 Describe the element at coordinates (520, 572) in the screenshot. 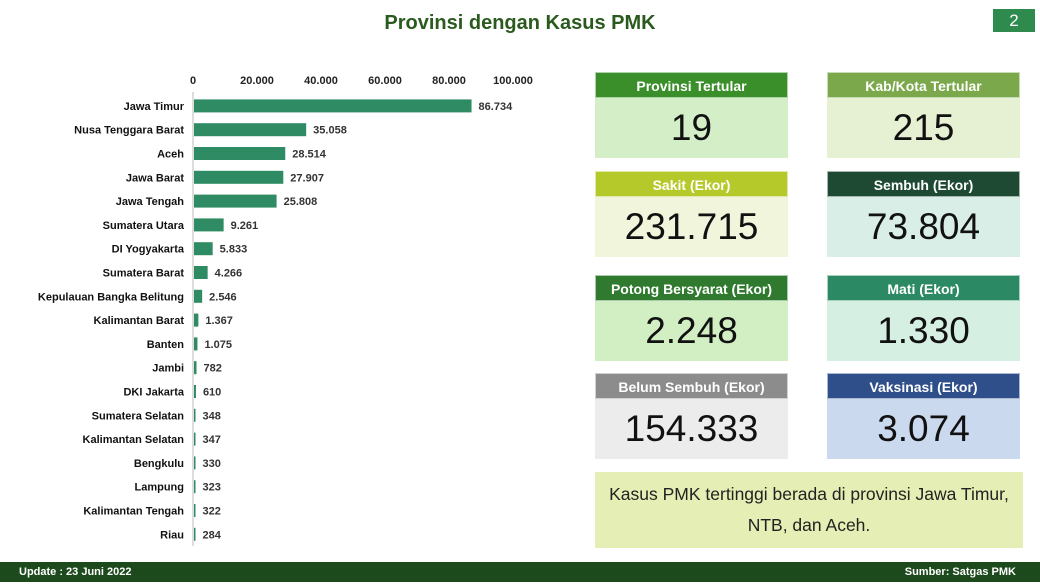

I see `footer-bar: Update : 23 Juni 2022 Sumber: Satgas PMK` at that location.